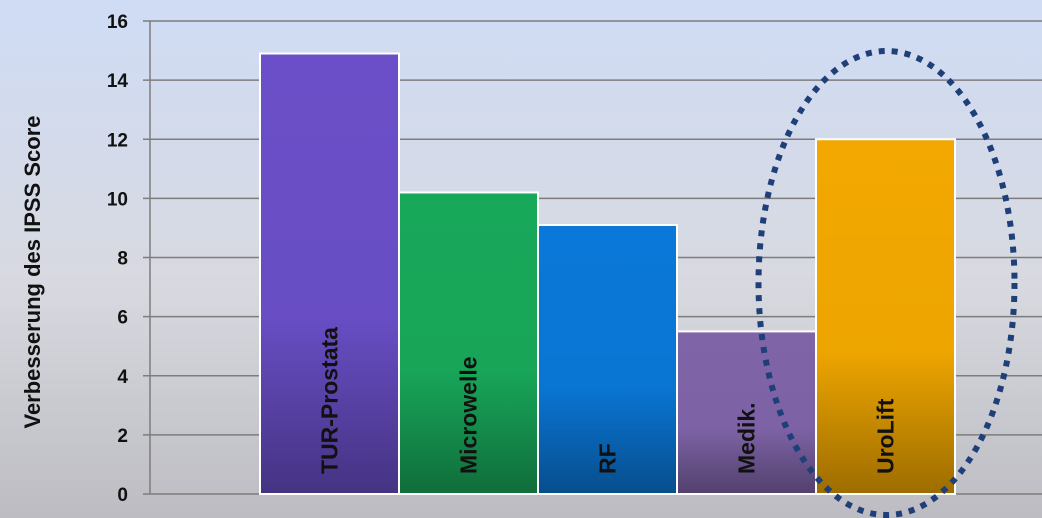 The width and height of the screenshot is (1042, 518). What do you see at coordinates (886, 436) in the screenshot?
I see `bar-label: UroLift` at bounding box center [886, 436].